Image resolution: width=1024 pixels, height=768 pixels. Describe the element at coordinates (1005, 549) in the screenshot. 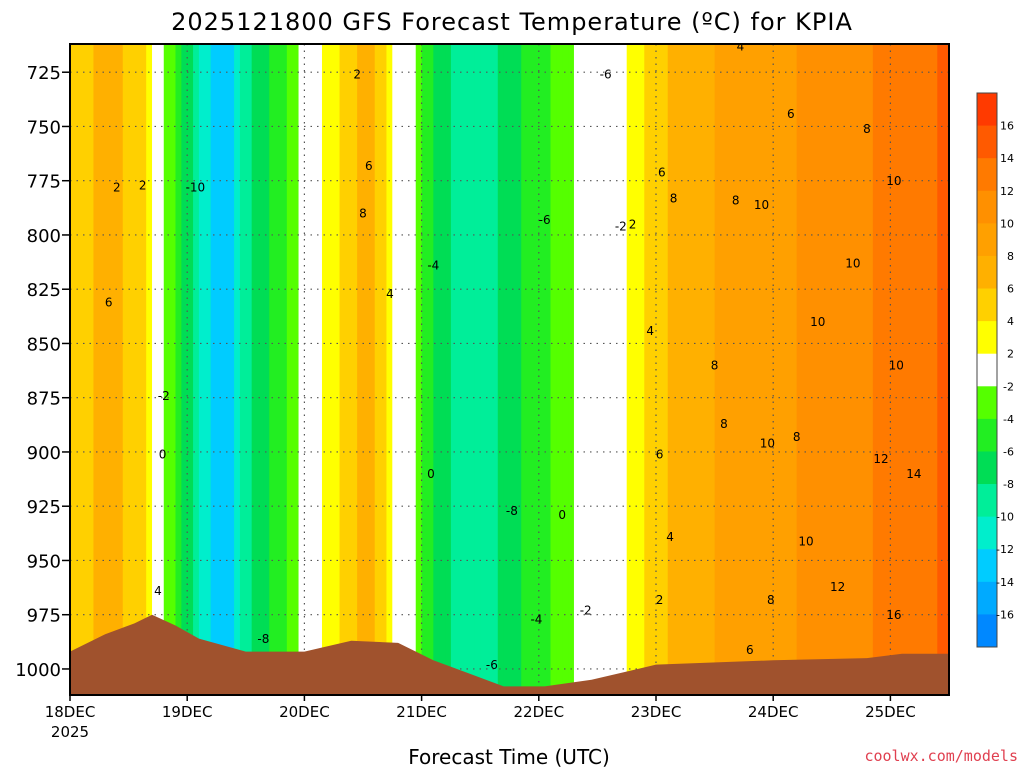

I see `colorbar-label: -12` at that location.